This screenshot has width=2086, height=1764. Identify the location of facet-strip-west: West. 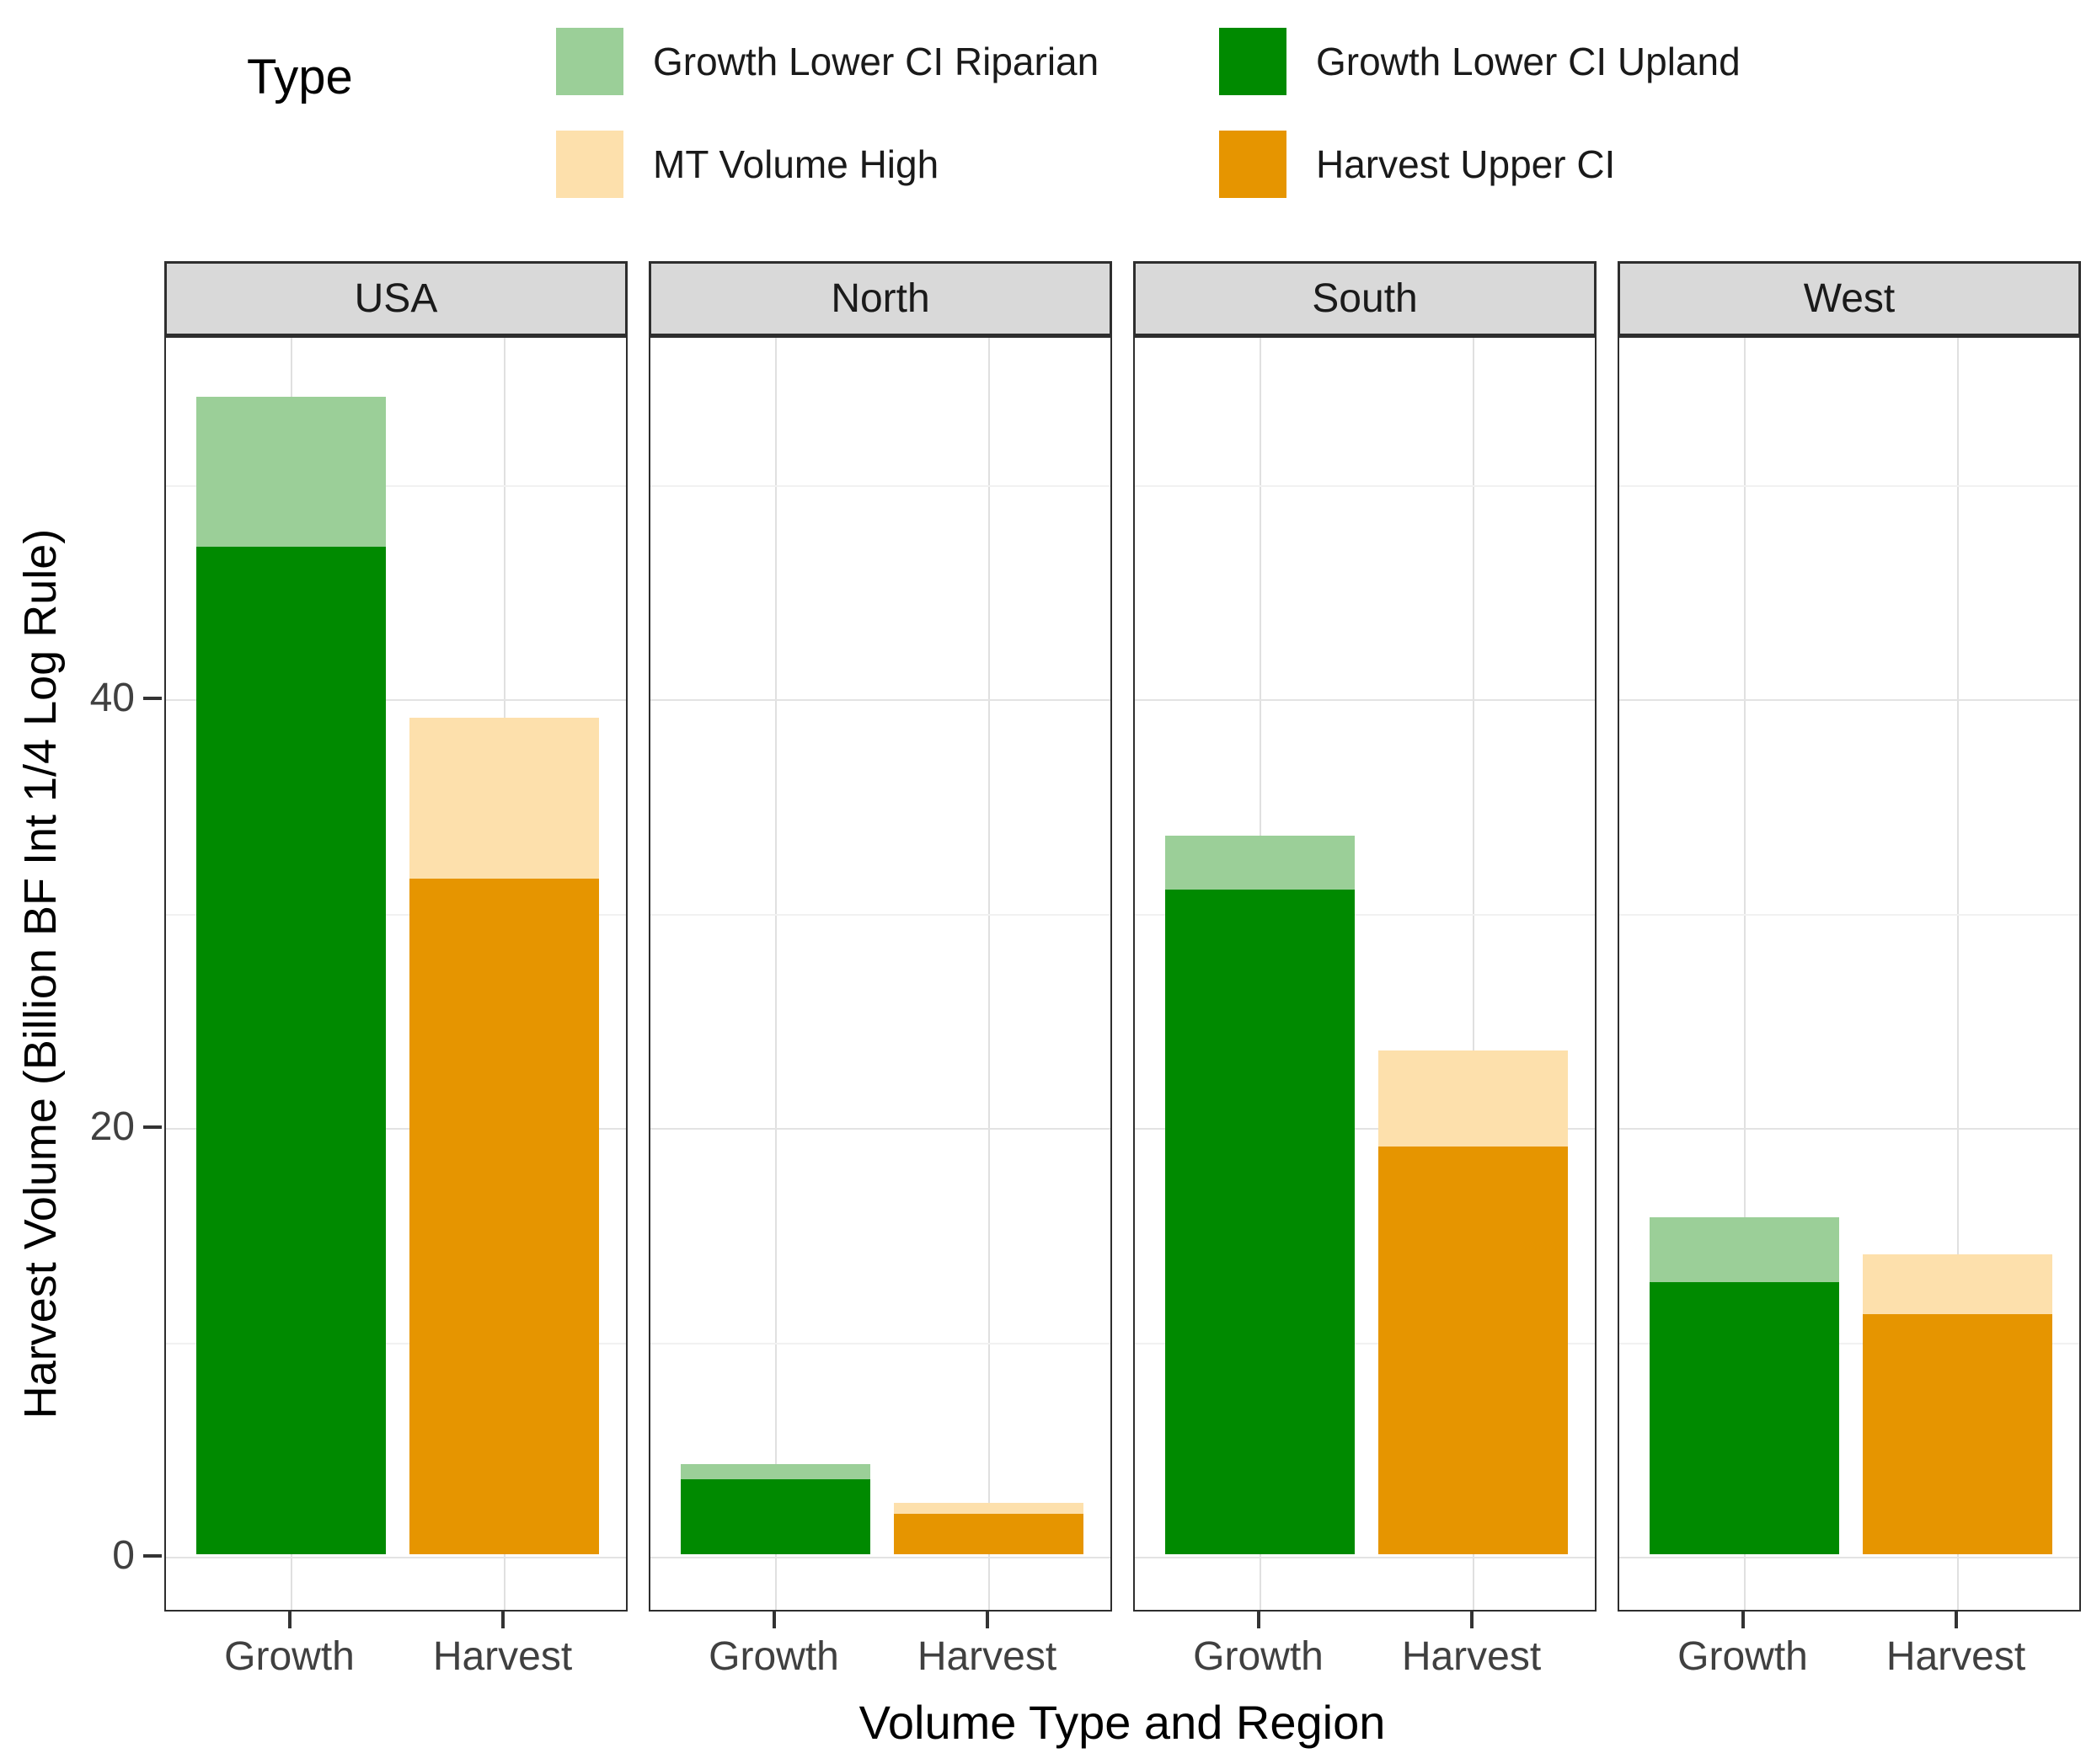
(1849, 298).